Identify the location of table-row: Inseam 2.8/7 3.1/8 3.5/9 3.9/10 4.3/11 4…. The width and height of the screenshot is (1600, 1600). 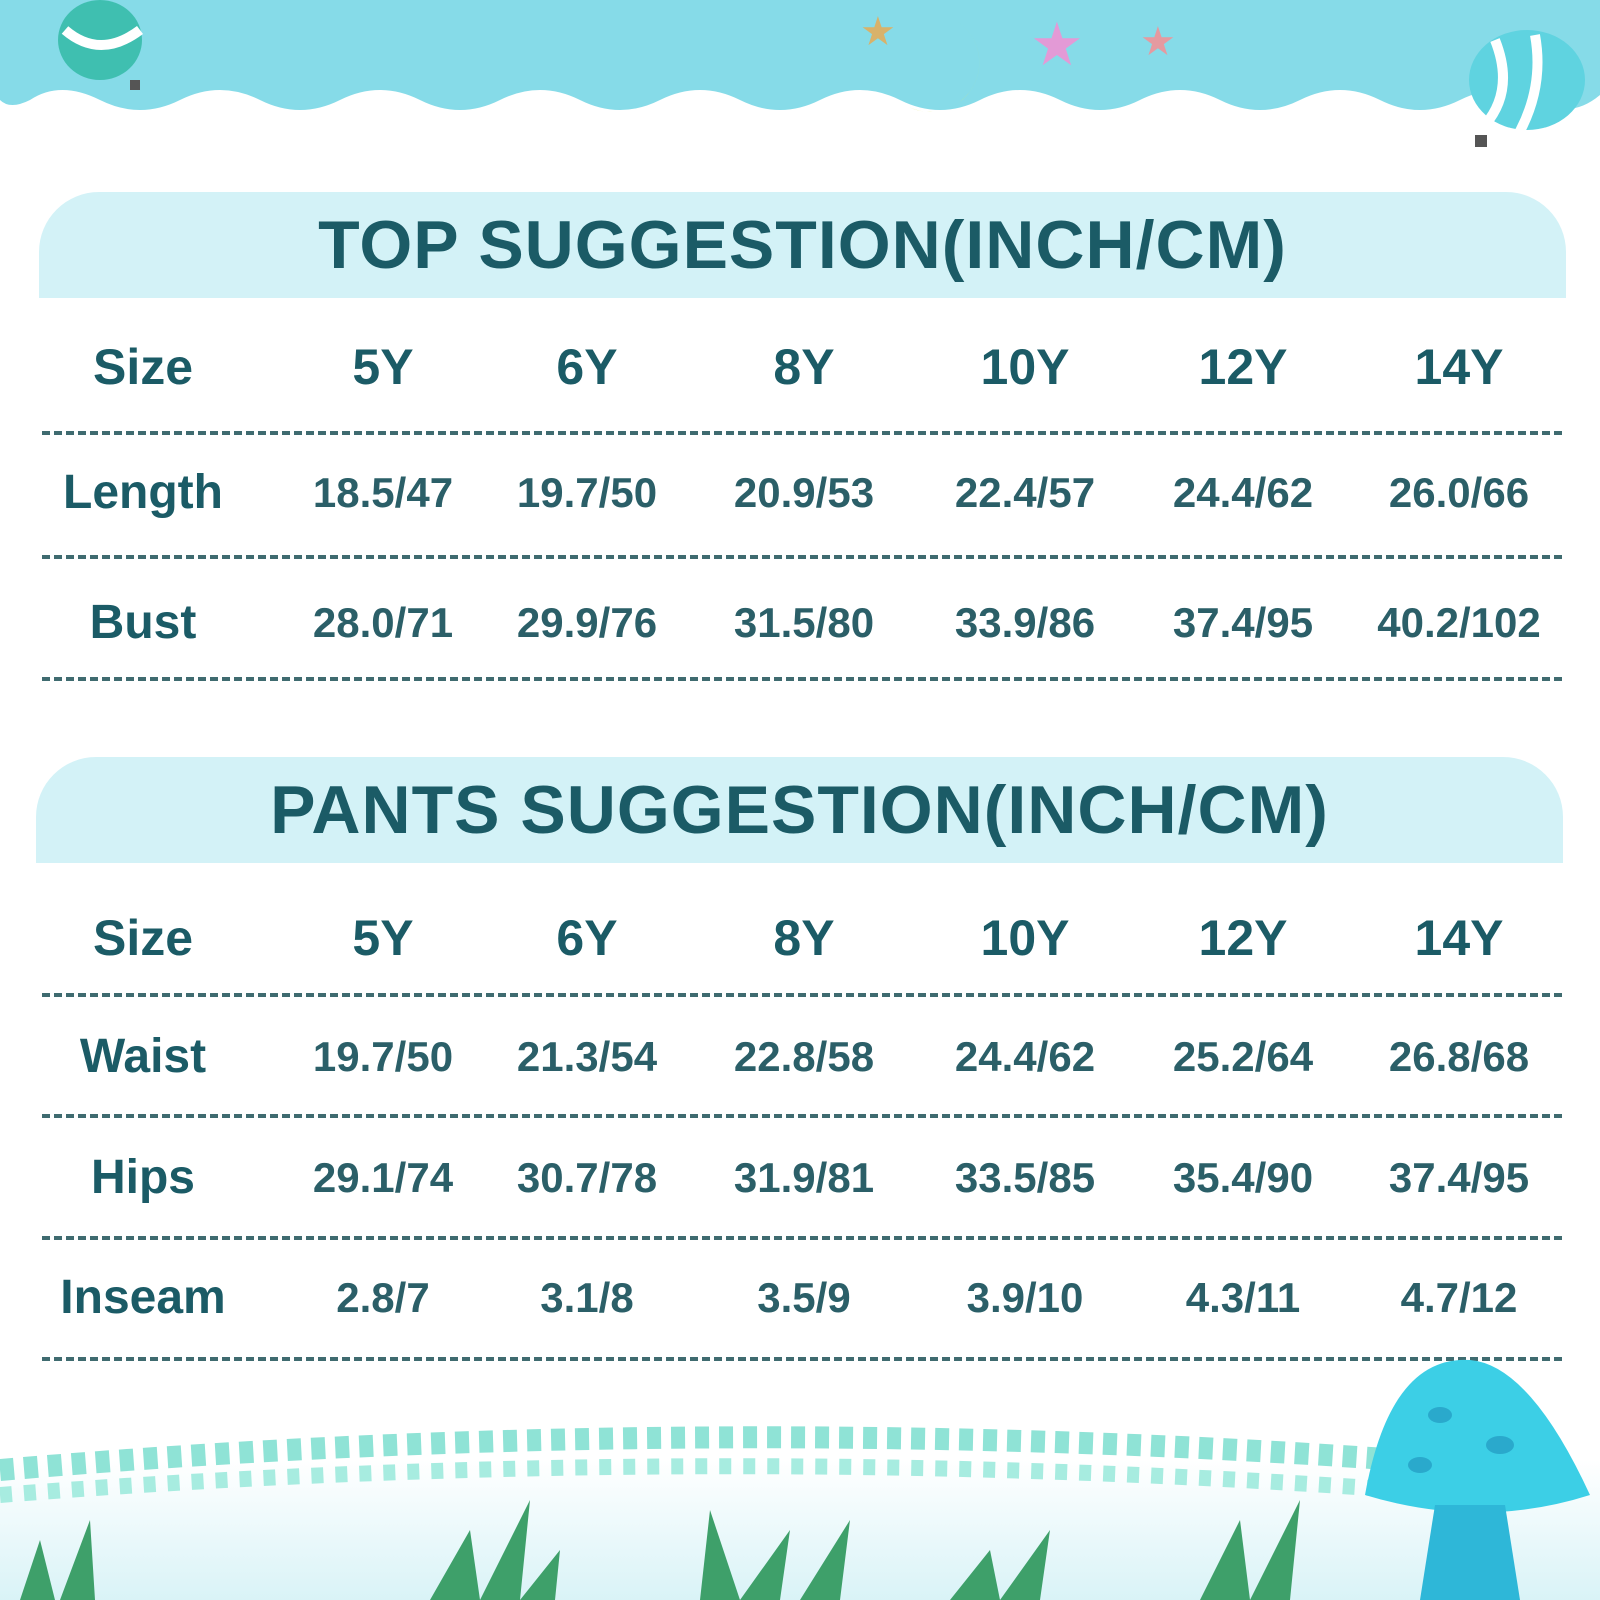
(800, 1298).